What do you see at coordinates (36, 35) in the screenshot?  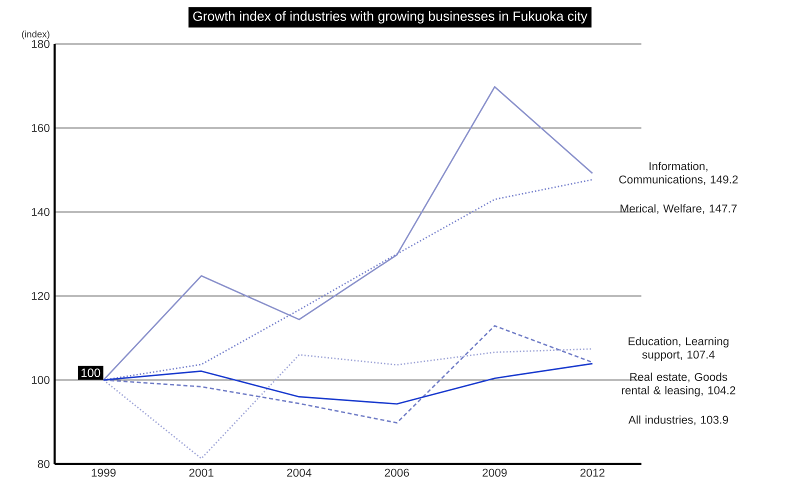 I see `y-axis-title: (index)` at bounding box center [36, 35].